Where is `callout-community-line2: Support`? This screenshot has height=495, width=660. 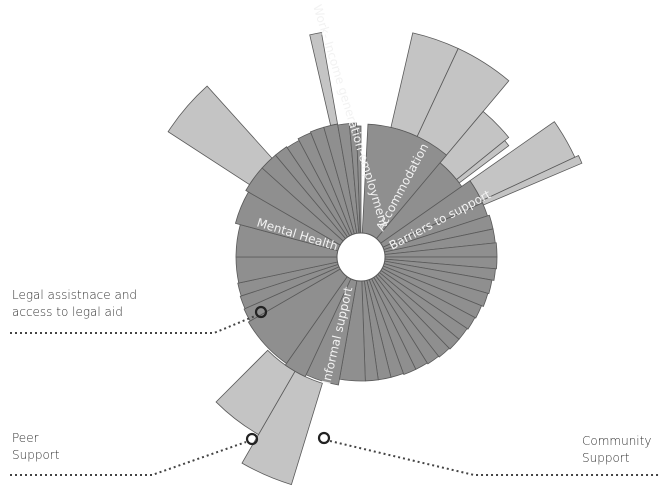
callout-community-line2: Support is located at coordinates (606, 458).